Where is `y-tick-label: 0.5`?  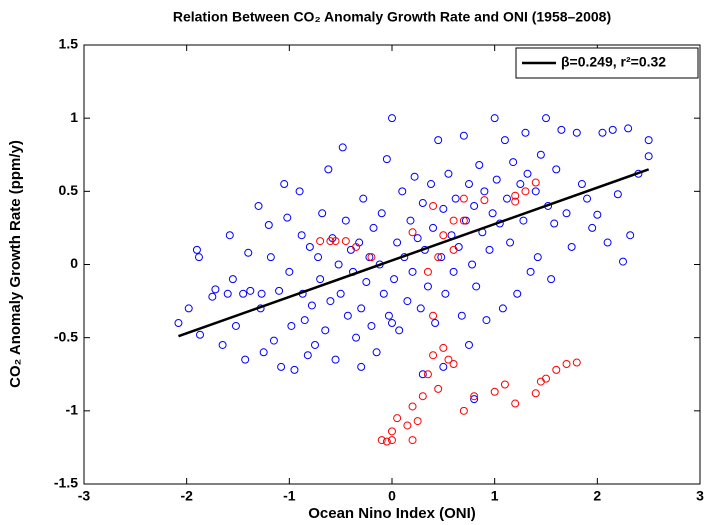 y-tick-label: 0.5 is located at coordinates (69, 190).